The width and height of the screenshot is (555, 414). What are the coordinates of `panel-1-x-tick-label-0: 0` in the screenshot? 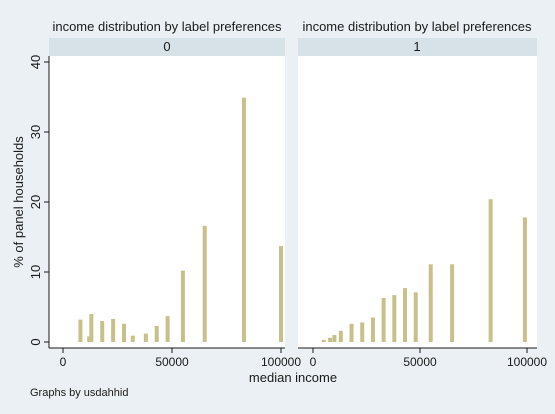 It's located at (313, 362).